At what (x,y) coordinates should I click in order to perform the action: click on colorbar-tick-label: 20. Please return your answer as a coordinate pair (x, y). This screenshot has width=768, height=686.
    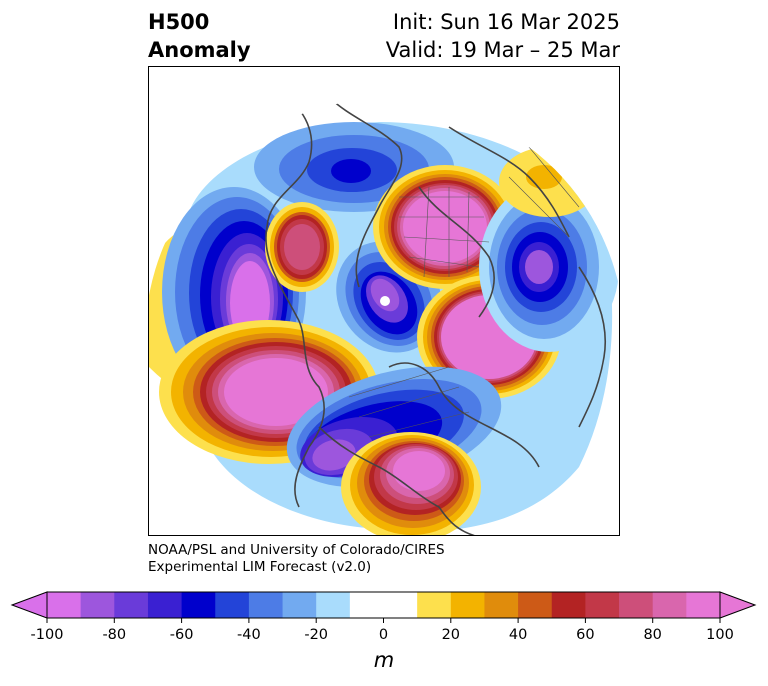
    Looking at the image, I should click on (451, 635).